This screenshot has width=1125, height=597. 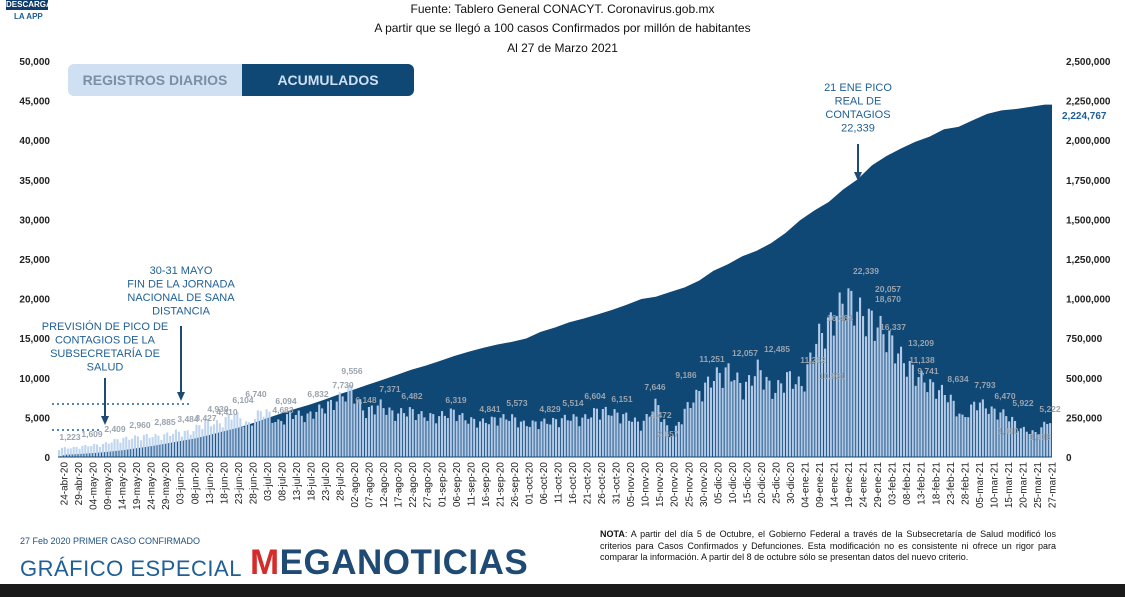 What do you see at coordinates (123, 486) in the screenshot?
I see `x-axis-date-label: 14-may-20` at bounding box center [123, 486].